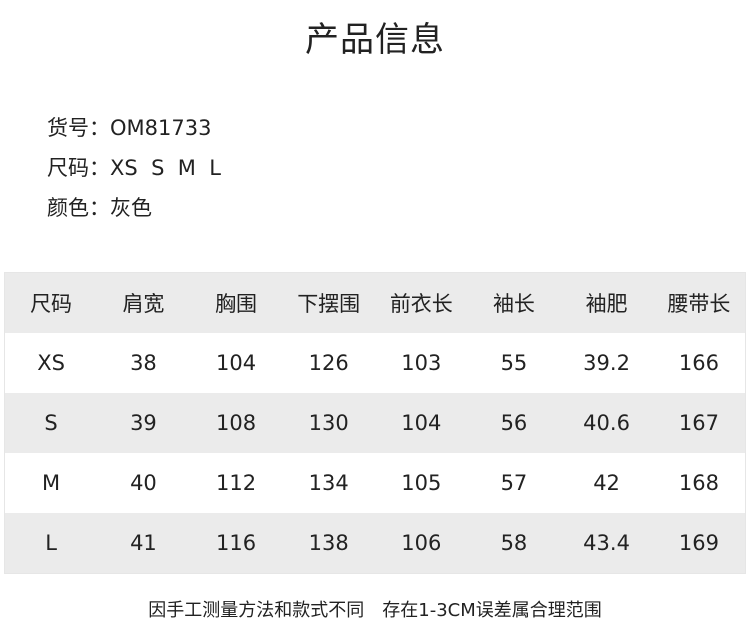 The image size is (750, 622). Describe the element at coordinates (328, 543) in the screenshot. I see `table-cell: 138` at that location.